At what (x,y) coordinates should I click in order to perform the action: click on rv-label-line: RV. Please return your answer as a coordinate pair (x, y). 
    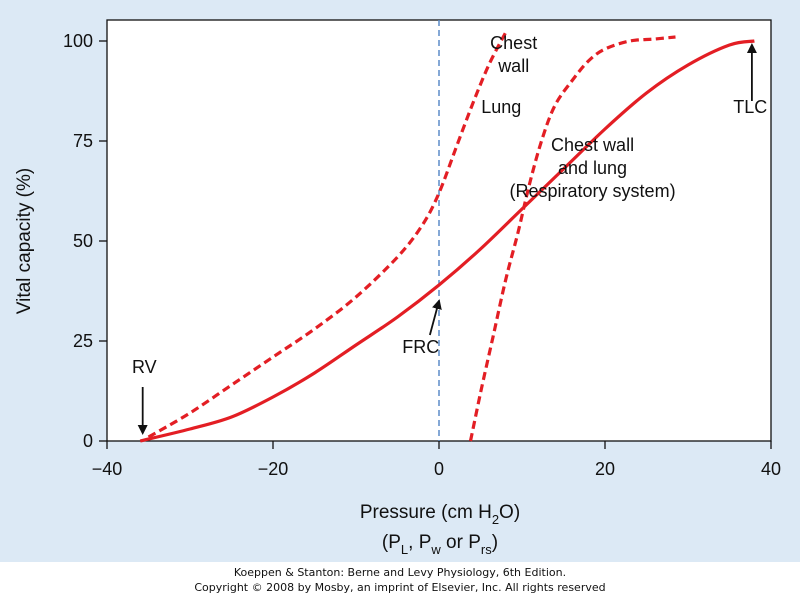
    Looking at the image, I should click on (144, 367).